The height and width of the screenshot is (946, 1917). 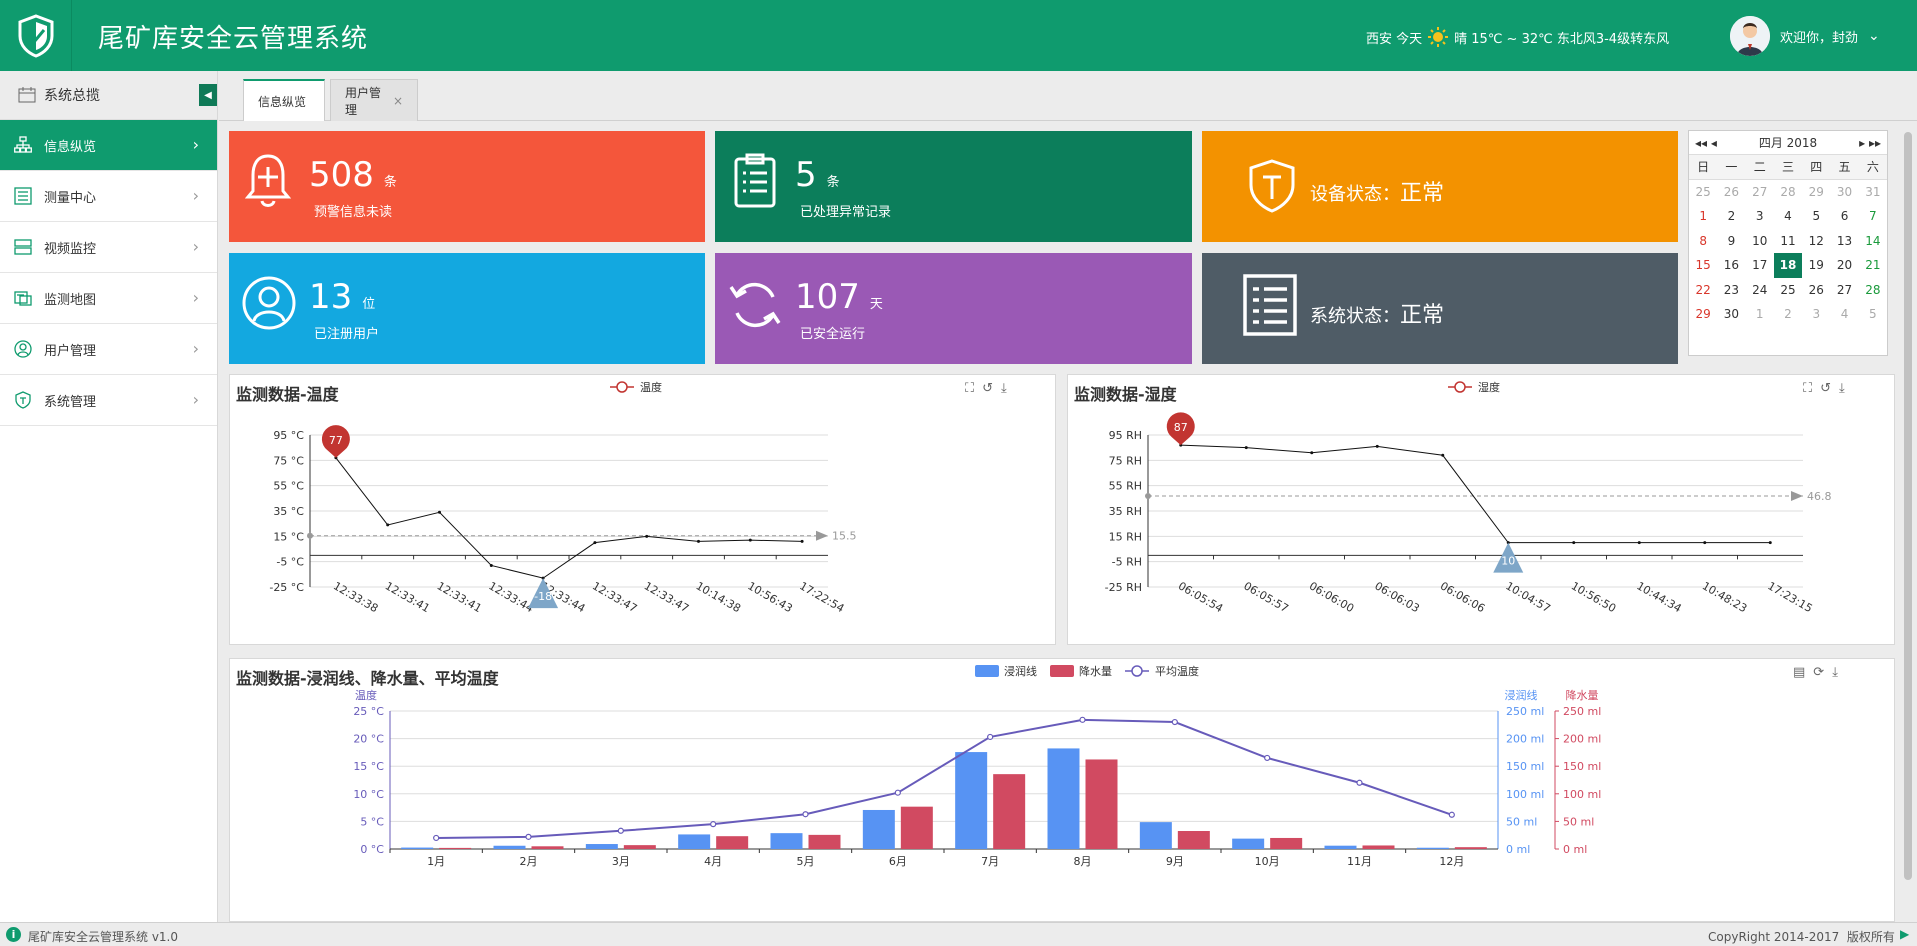 I want to click on calendar-day: 19, so click(x=1816, y=265).